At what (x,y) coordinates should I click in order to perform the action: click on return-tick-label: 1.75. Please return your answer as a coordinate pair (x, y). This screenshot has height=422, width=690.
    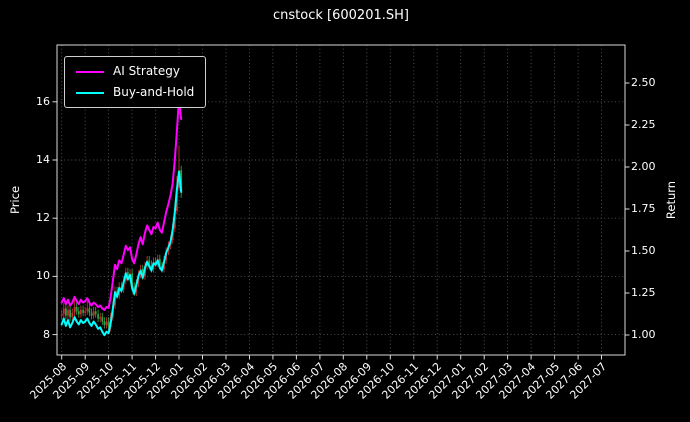
    Looking at the image, I should click on (643, 208).